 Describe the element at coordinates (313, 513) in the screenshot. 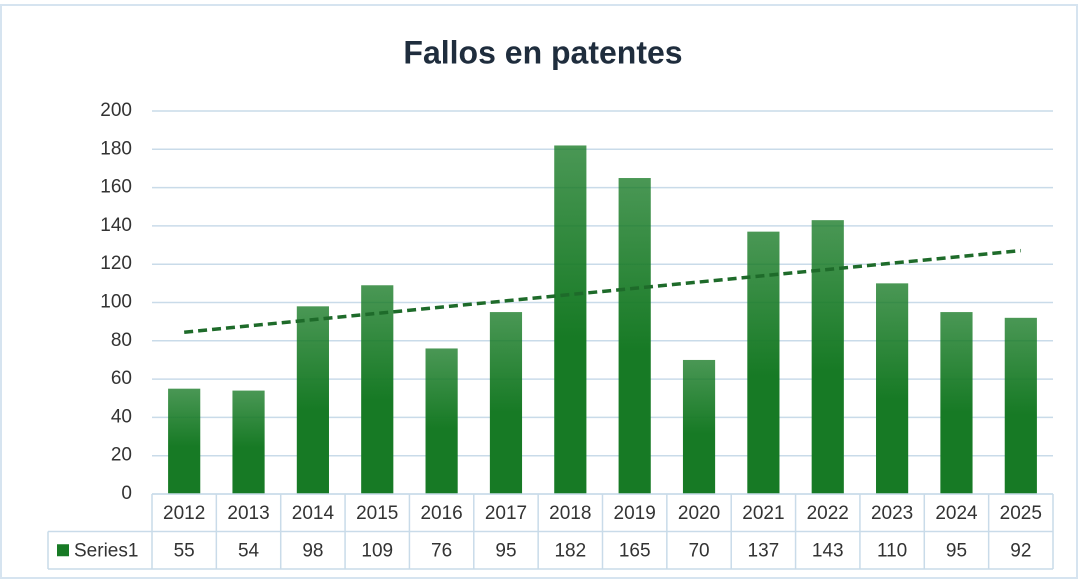

I see `x-tick-label: 2014` at that location.